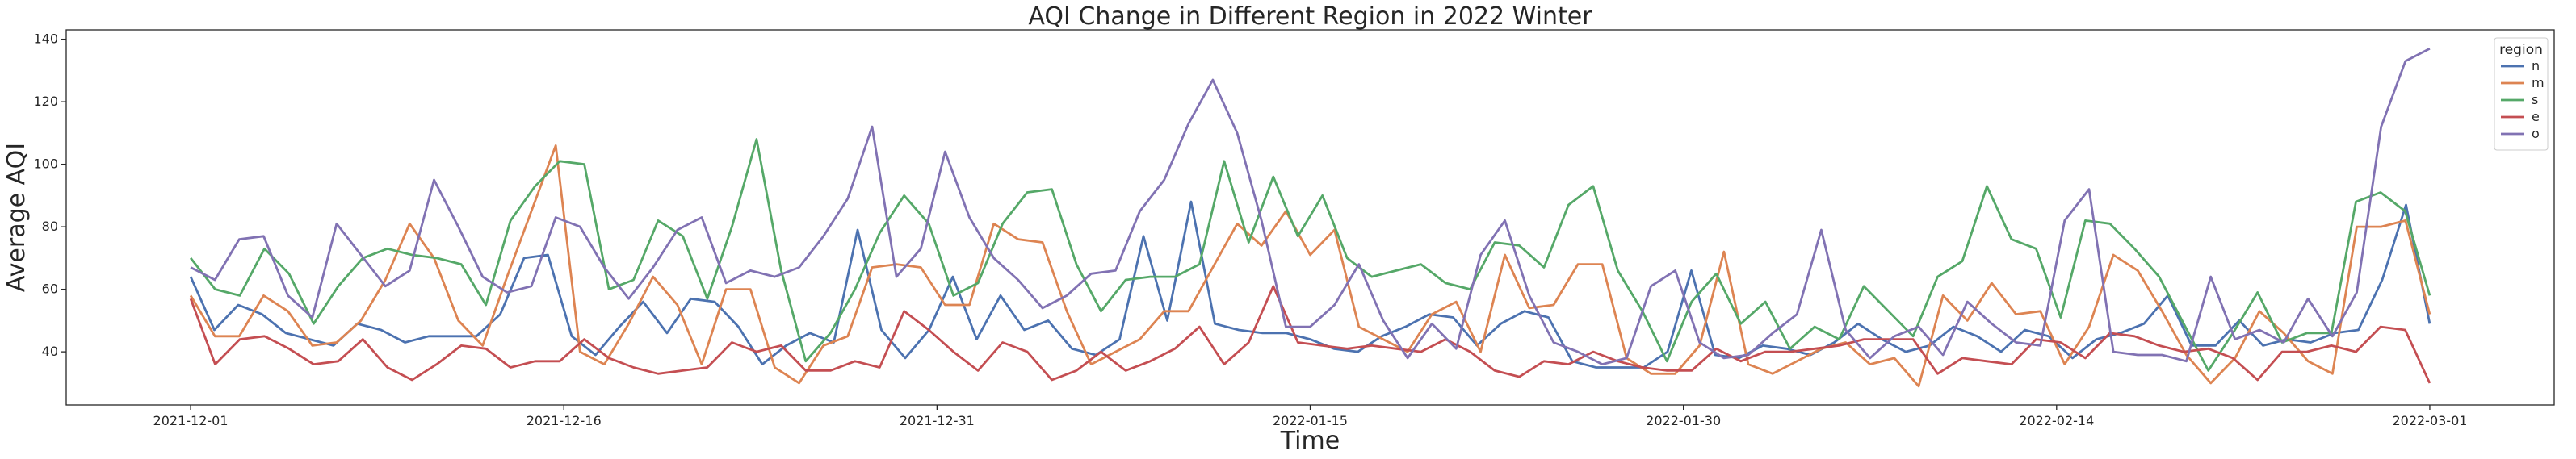 The image size is (2576, 459). What do you see at coordinates (2536, 117) in the screenshot?
I see `legend-label-e: e` at bounding box center [2536, 117].